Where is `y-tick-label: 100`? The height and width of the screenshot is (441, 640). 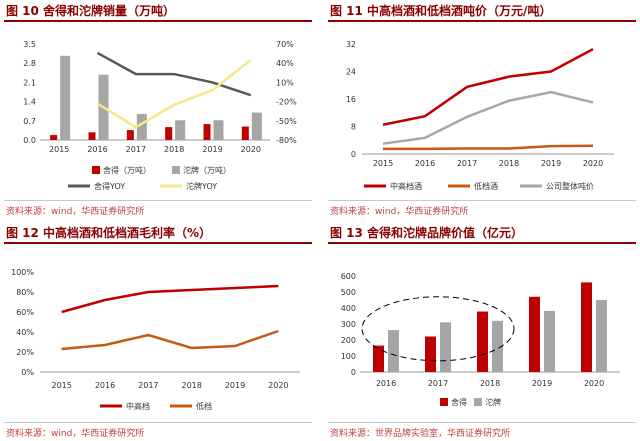
y-tick-label: 100 is located at coordinates (348, 356).